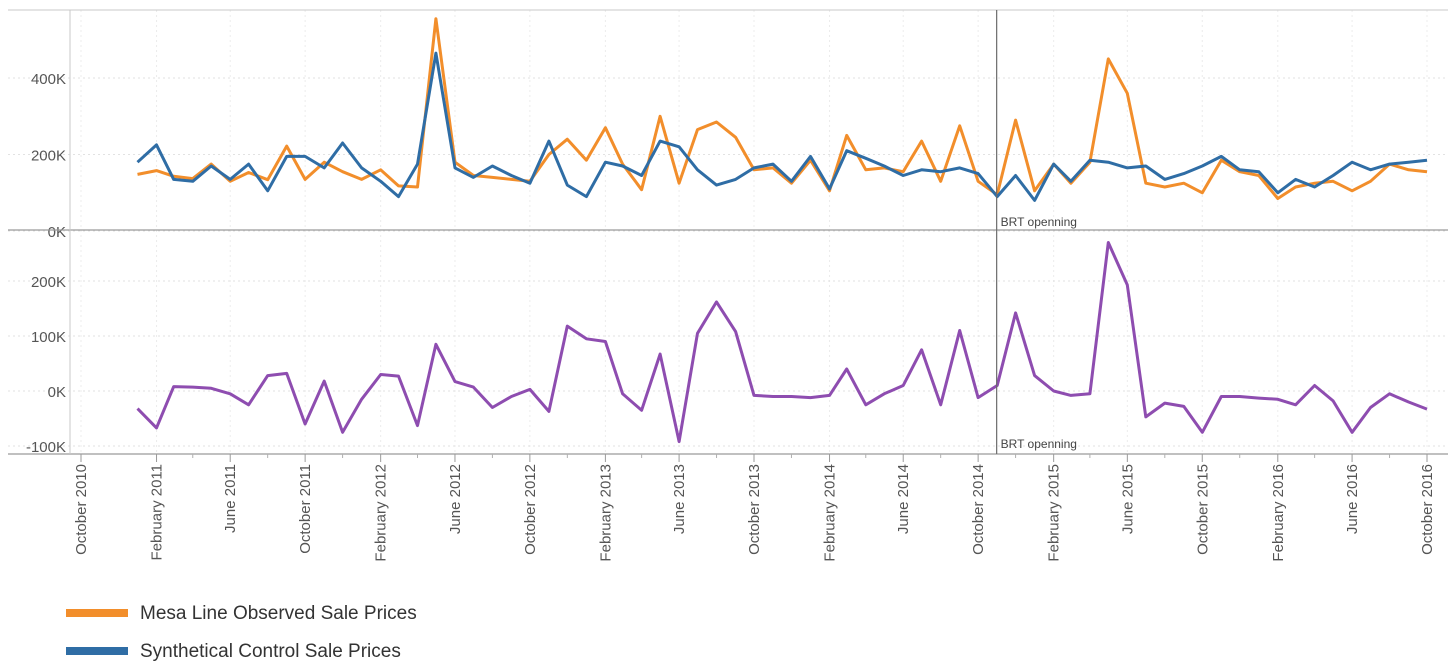 This screenshot has height=669, width=1456. Describe the element at coordinates (978, 509) in the screenshot. I see `x-tick-label: October 2014` at that location.